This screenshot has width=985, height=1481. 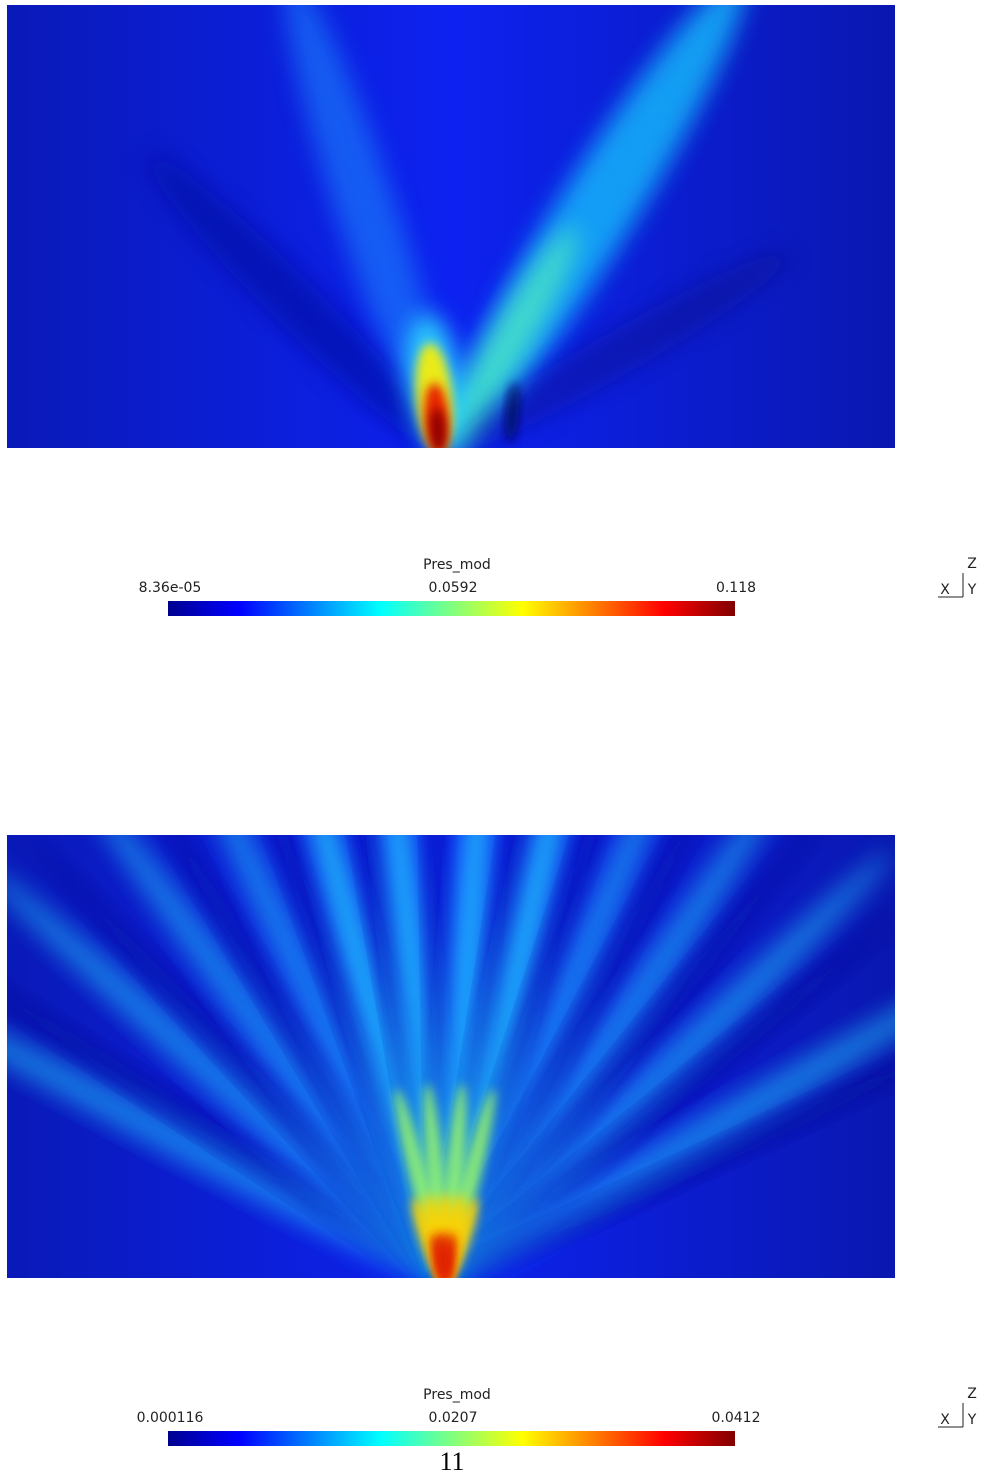 I want to click on colorbar-label: 0.000116, so click(x=170, y=1418).